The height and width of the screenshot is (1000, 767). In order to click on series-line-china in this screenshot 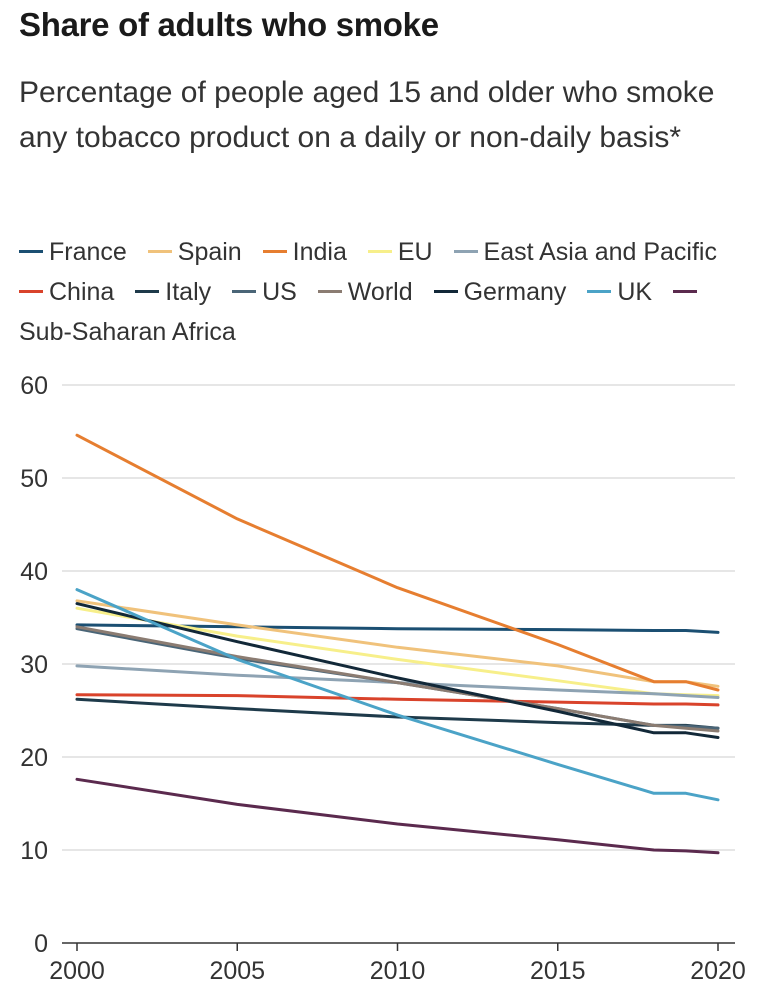, I will do `click(397, 700)`.